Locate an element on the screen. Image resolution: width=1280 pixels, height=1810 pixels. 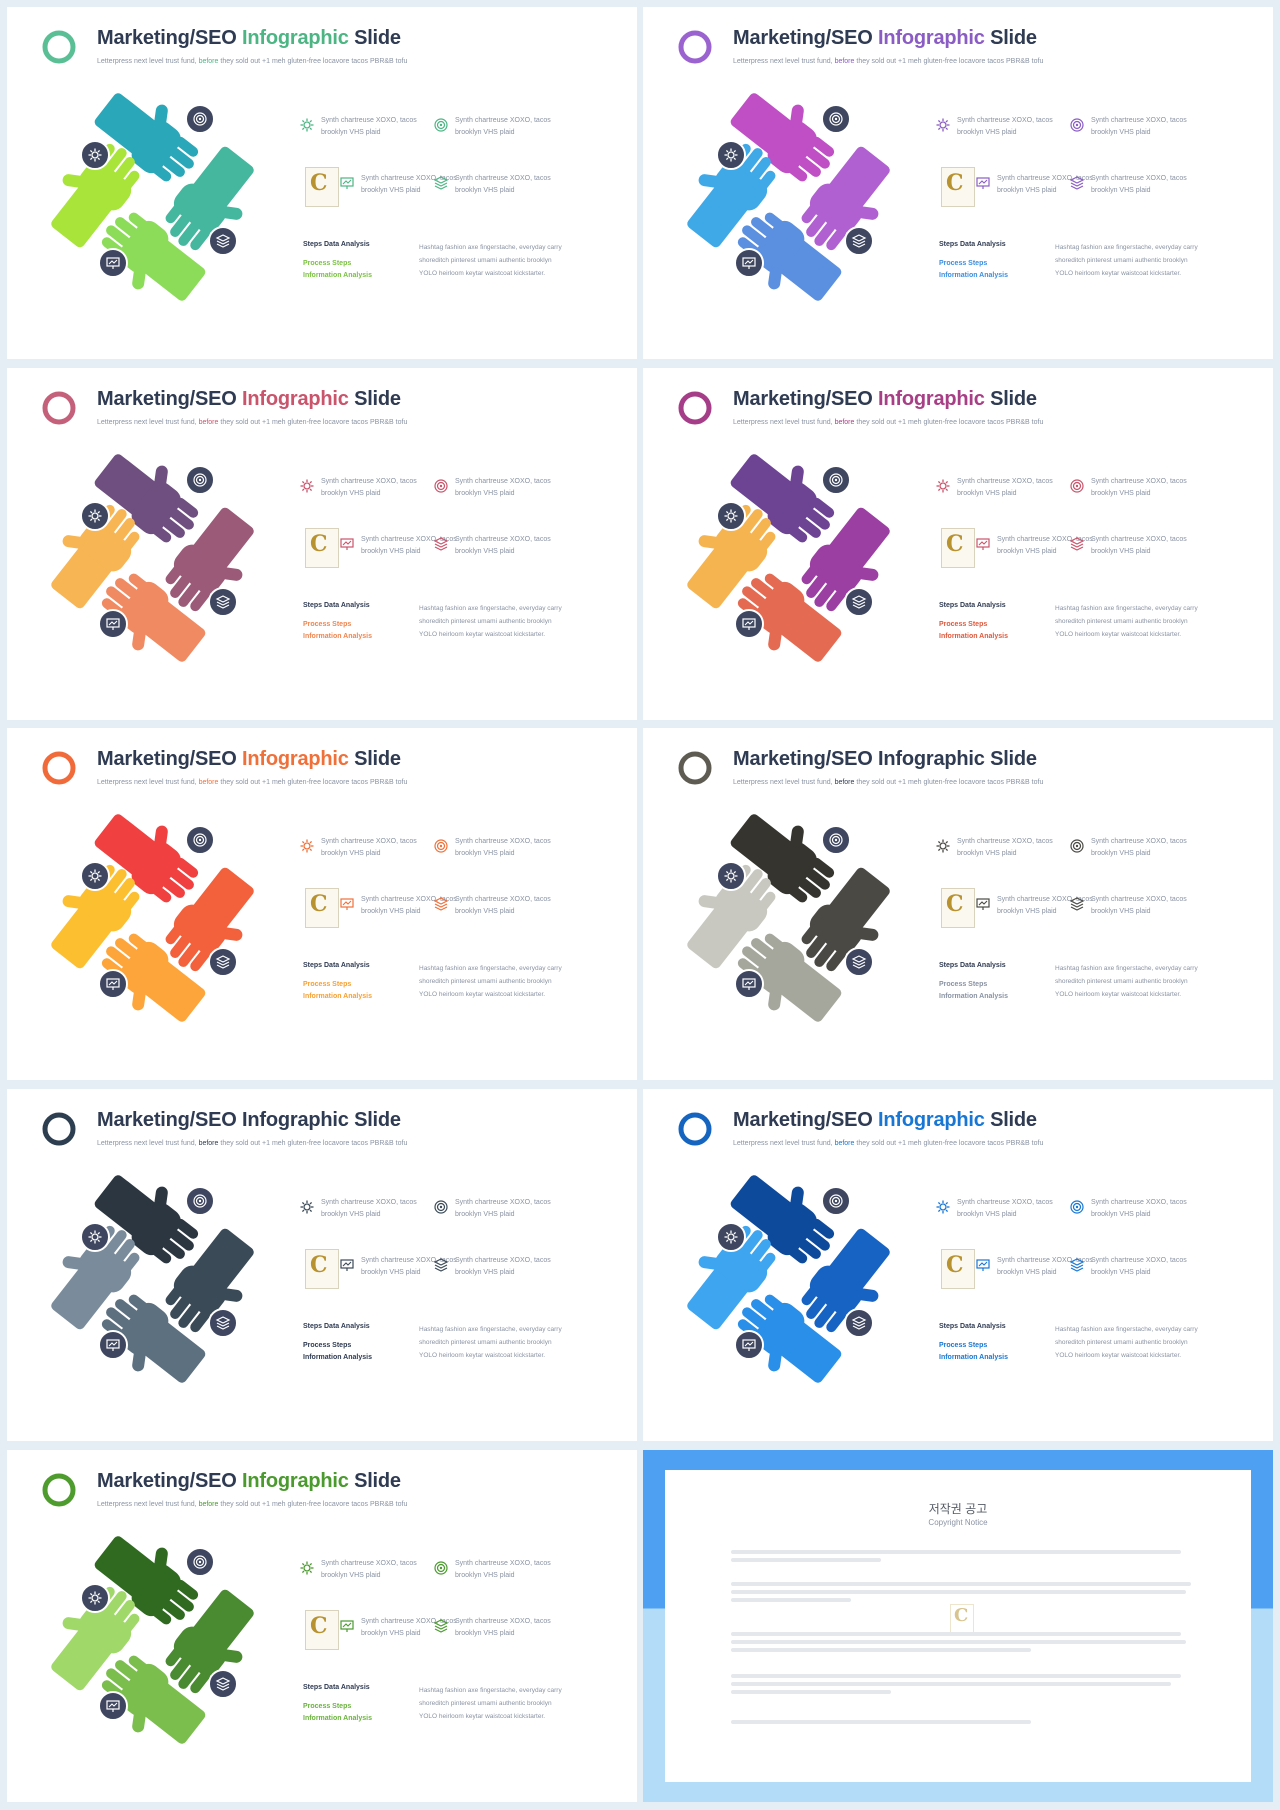
notice-subtitle: Copyright Notice is located at coordinates (958, 1522).